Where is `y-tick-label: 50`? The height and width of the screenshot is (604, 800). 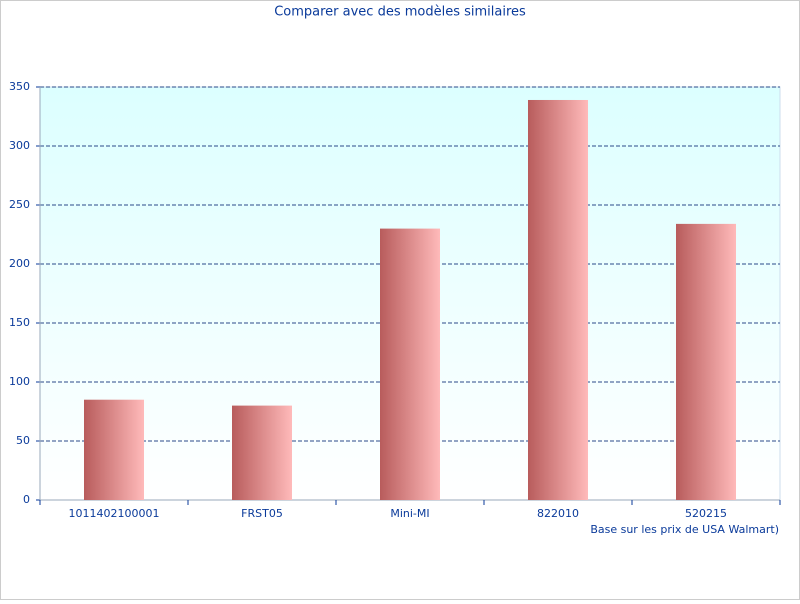
y-tick-label: 50 is located at coordinates (23, 440).